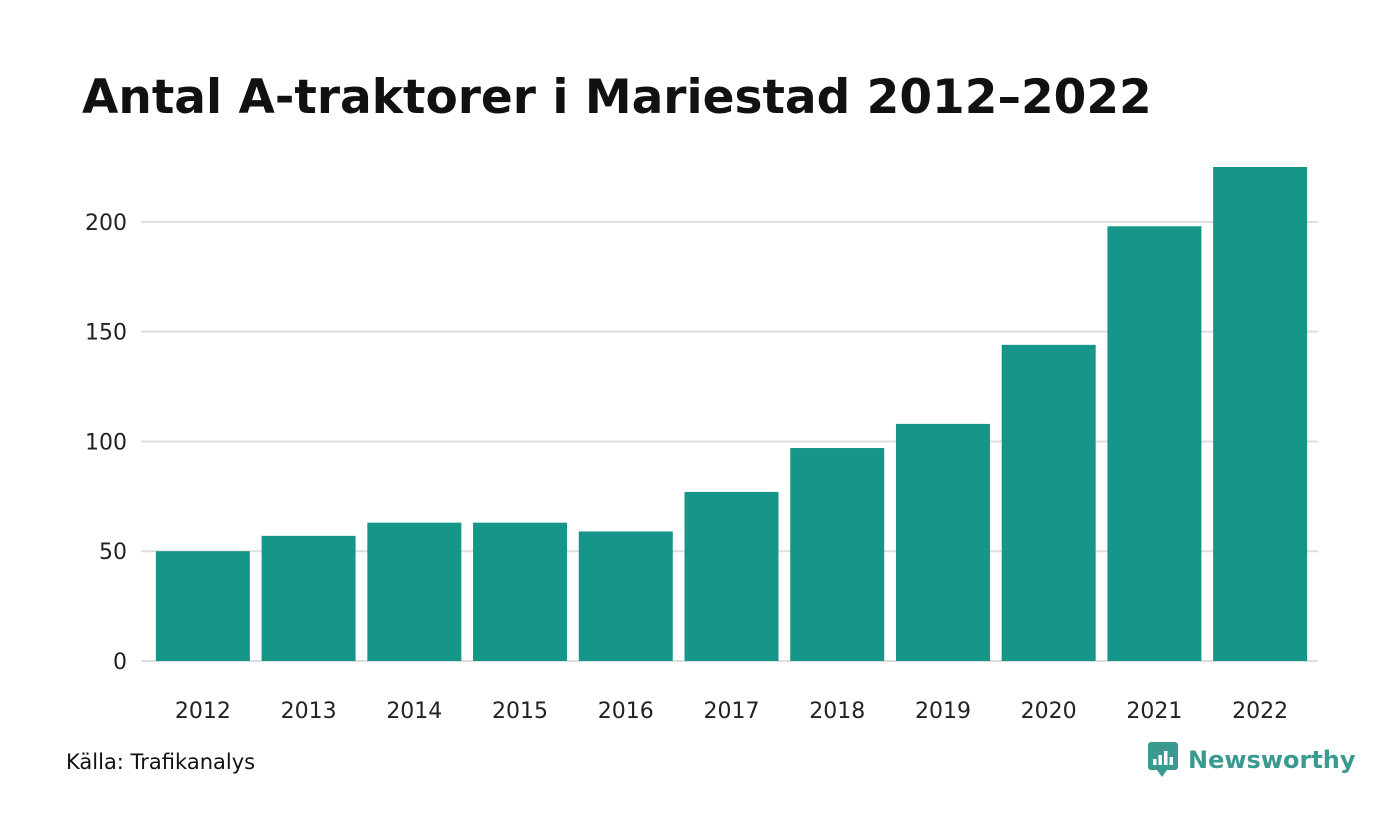 Image resolution: width=1400 pixels, height=840 pixels. What do you see at coordinates (943, 711) in the screenshot?
I see `x-tick-label: 2019` at bounding box center [943, 711].